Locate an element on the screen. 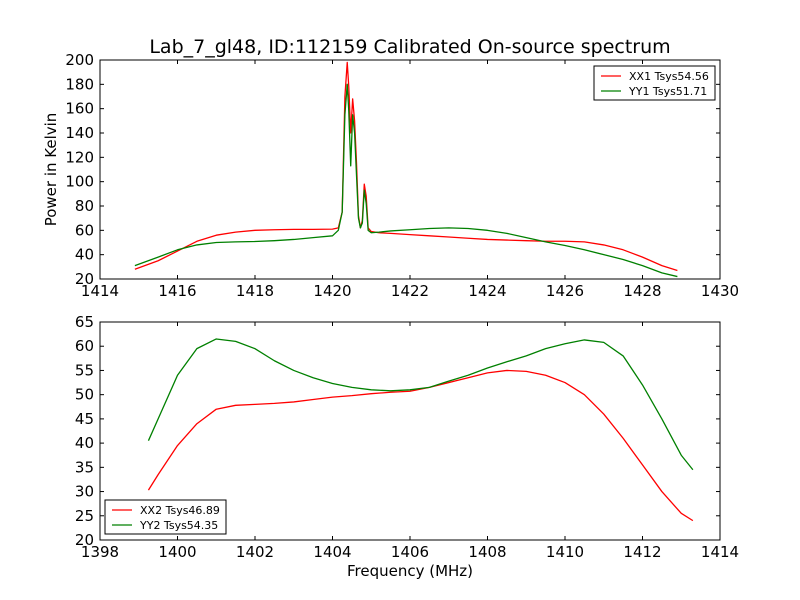  y-tick-label: 80 is located at coordinates (84, 206).